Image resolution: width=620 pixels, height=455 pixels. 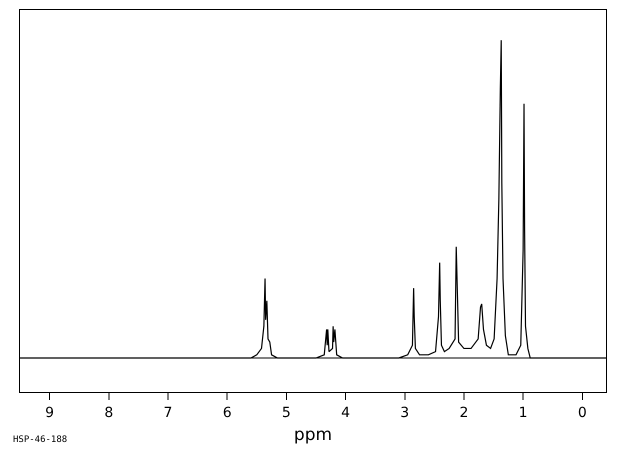 I want to click on x-tick-label: 0, so click(x=582, y=412).